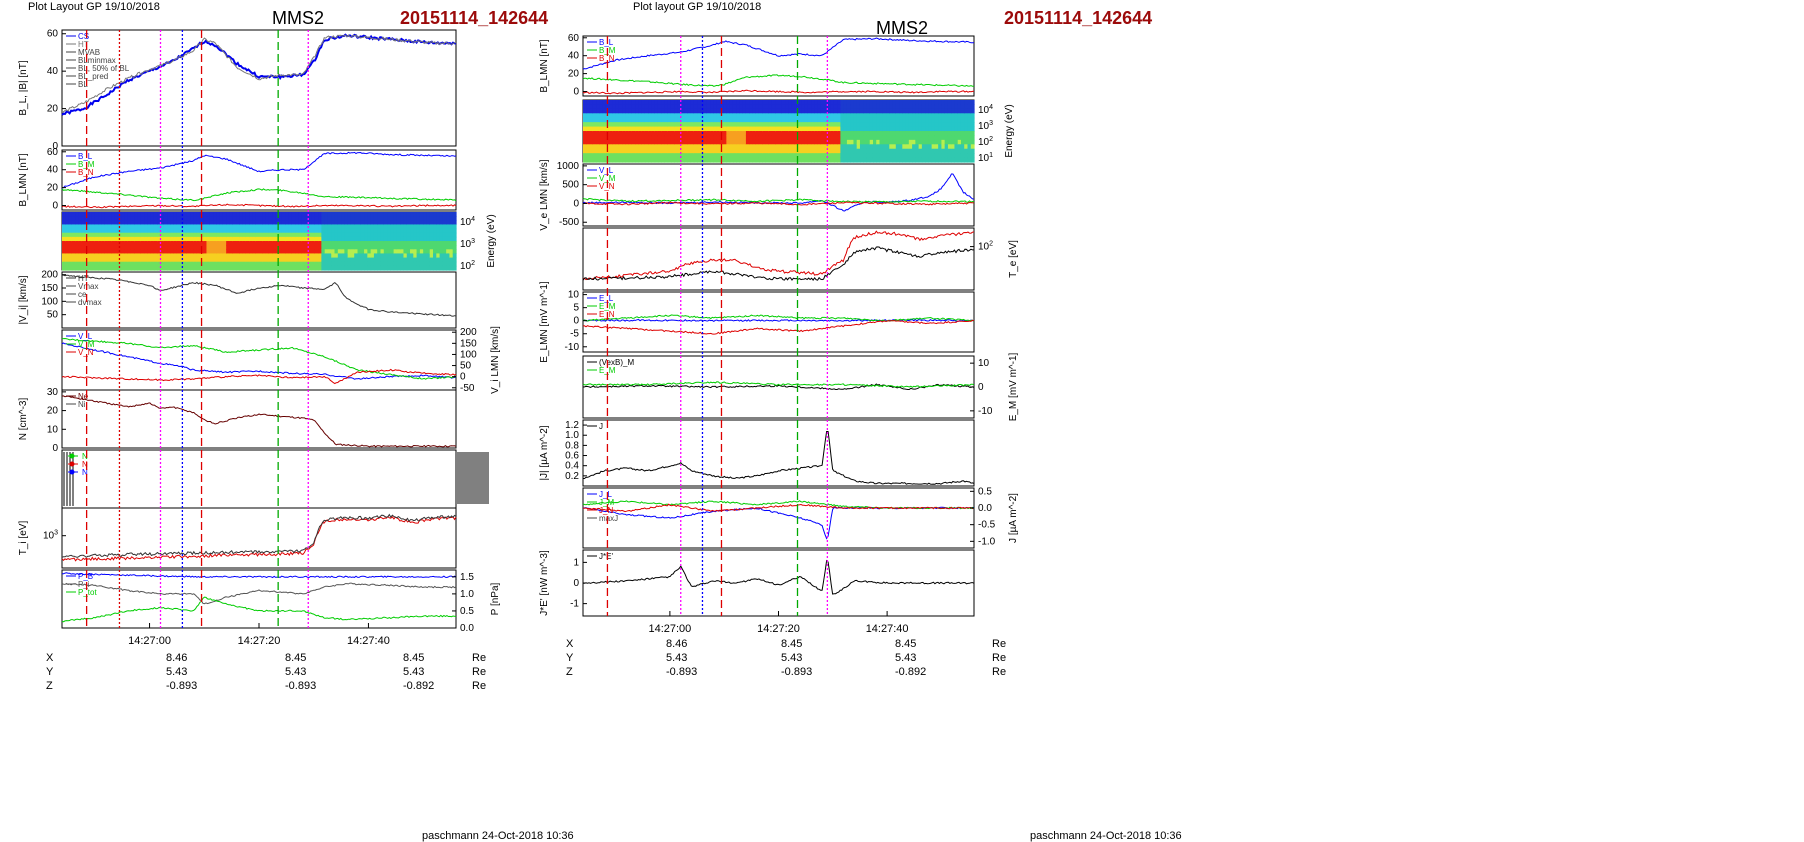 Image resolution: width=1804 pixels, height=842 pixels. Describe the element at coordinates (778, 577) in the screenshot. I see `series-line-J*E'` at that location.